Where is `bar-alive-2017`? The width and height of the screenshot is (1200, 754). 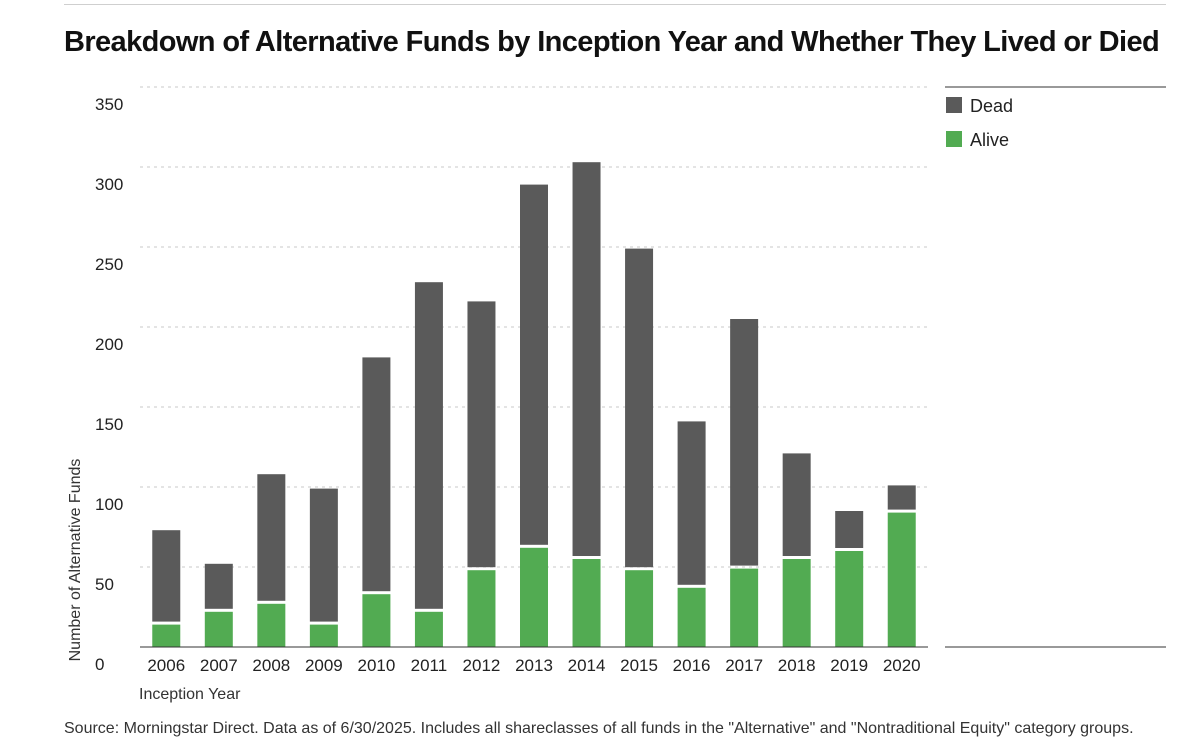
bar-alive-2017 is located at coordinates (744, 607).